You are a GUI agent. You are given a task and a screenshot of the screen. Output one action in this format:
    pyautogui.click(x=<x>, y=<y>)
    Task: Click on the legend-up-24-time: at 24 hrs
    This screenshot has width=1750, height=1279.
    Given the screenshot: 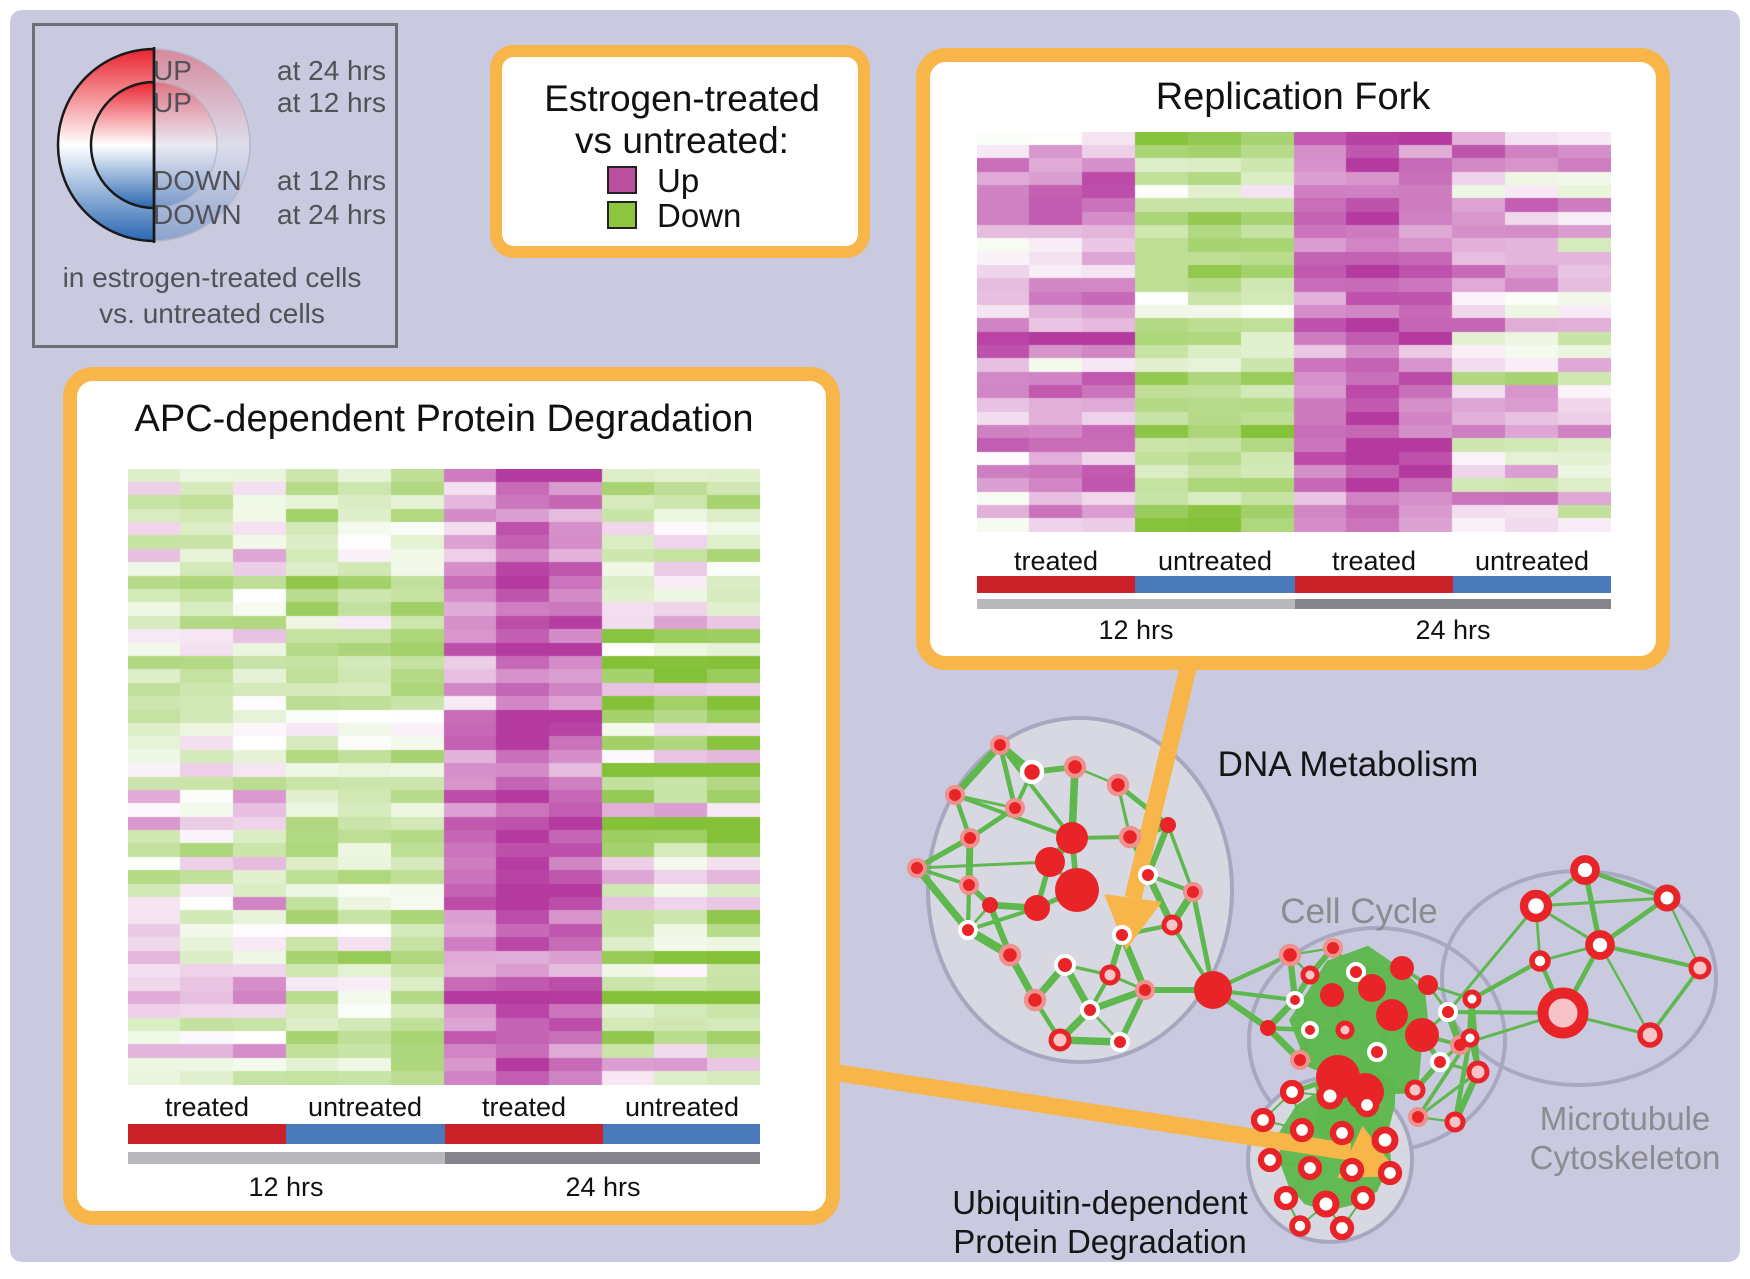 What is the action you would take?
    pyautogui.click(x=331, y=70)
    